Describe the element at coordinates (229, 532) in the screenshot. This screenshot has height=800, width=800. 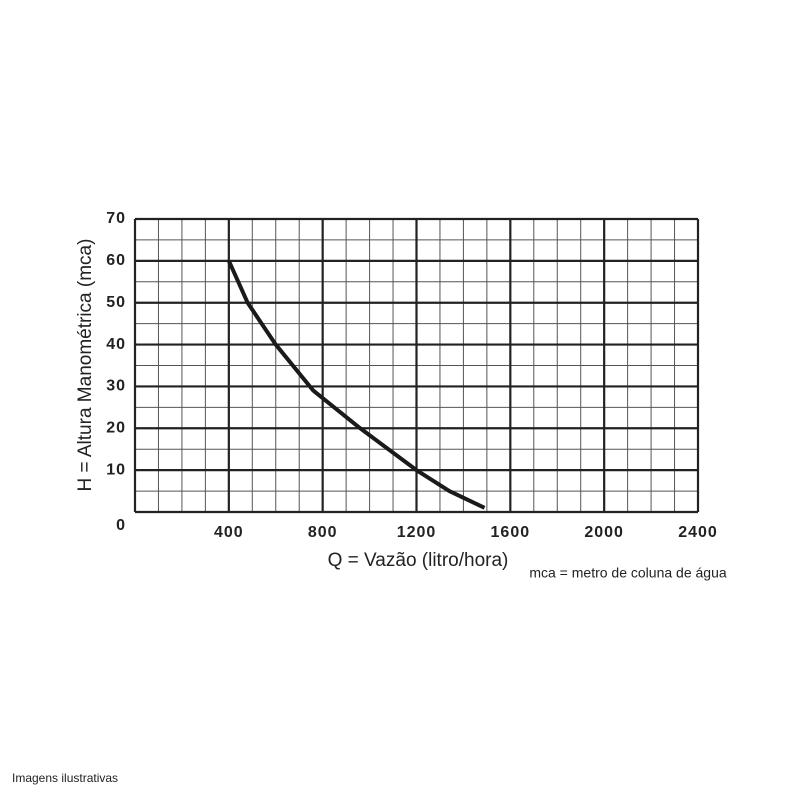
I see `x-tick-label: 400` at that location.